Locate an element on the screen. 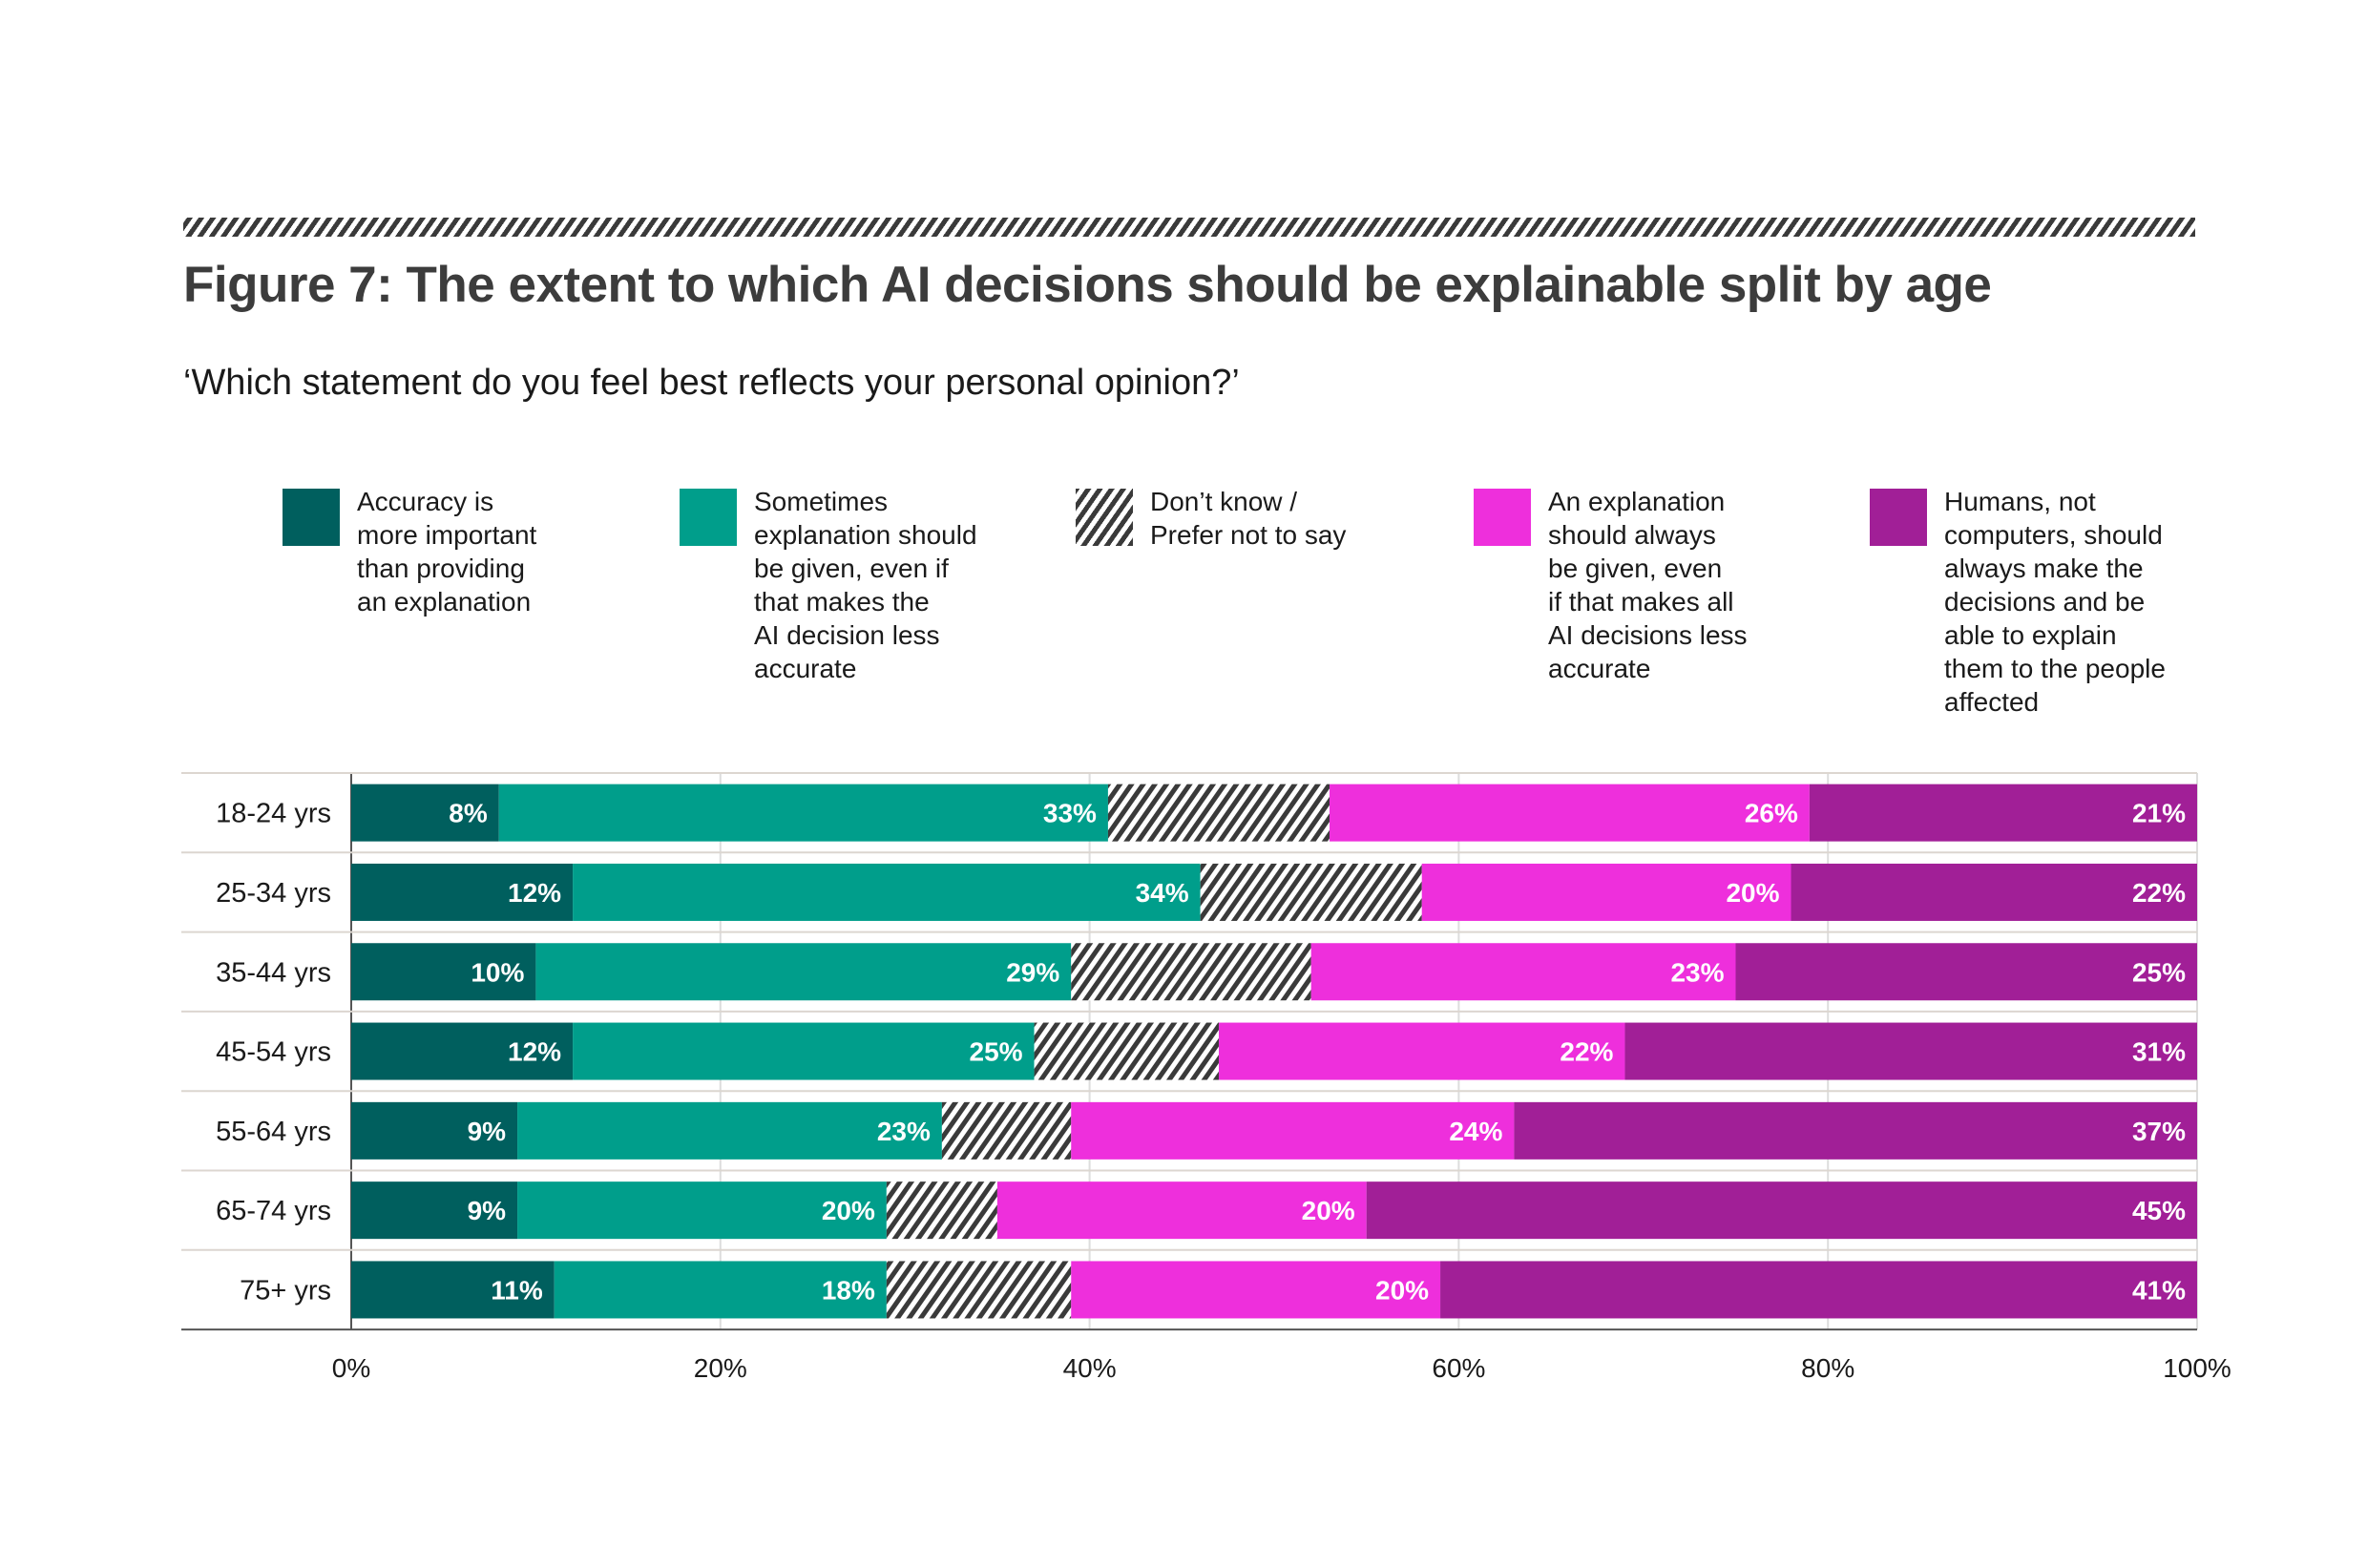  data-label: 45% is located at coordinates (2159, 1210).